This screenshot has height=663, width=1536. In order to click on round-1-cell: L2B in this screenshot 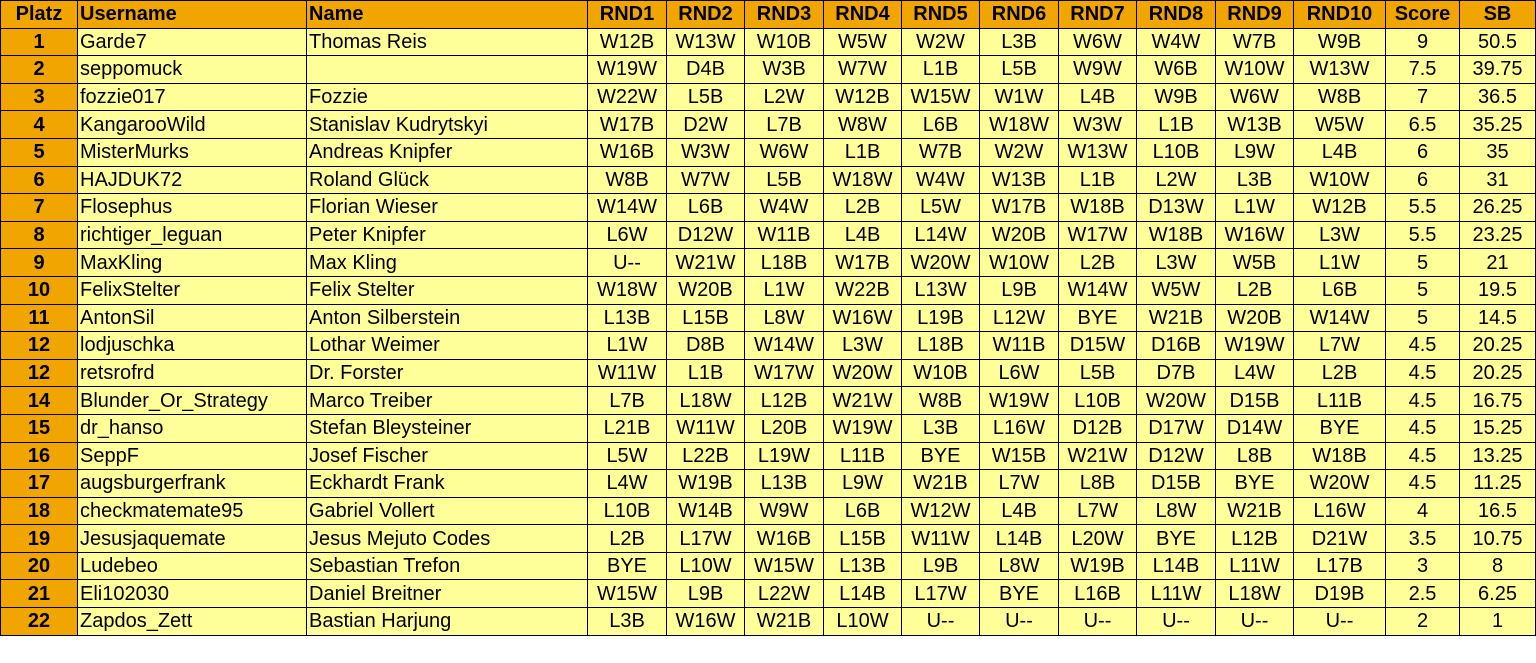, I will do `click(627, 538)`.